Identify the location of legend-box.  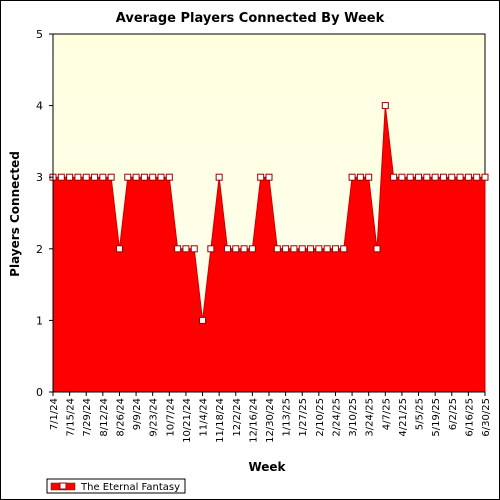
(116, 486).